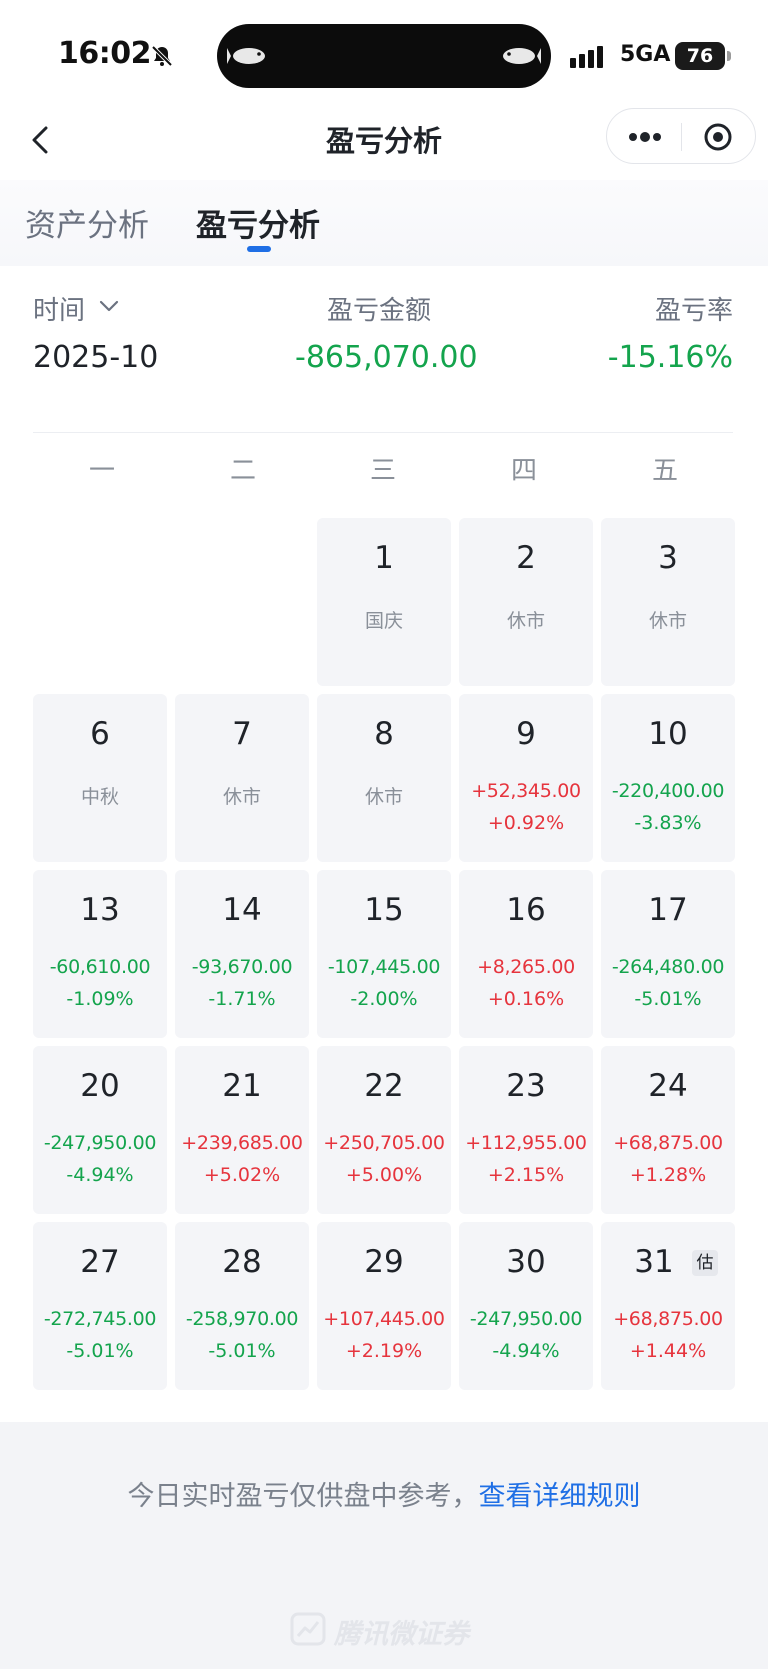 Image resolution: width=768 pixels, height=1669 pixels. I want to click on divider, so click(383, 432).